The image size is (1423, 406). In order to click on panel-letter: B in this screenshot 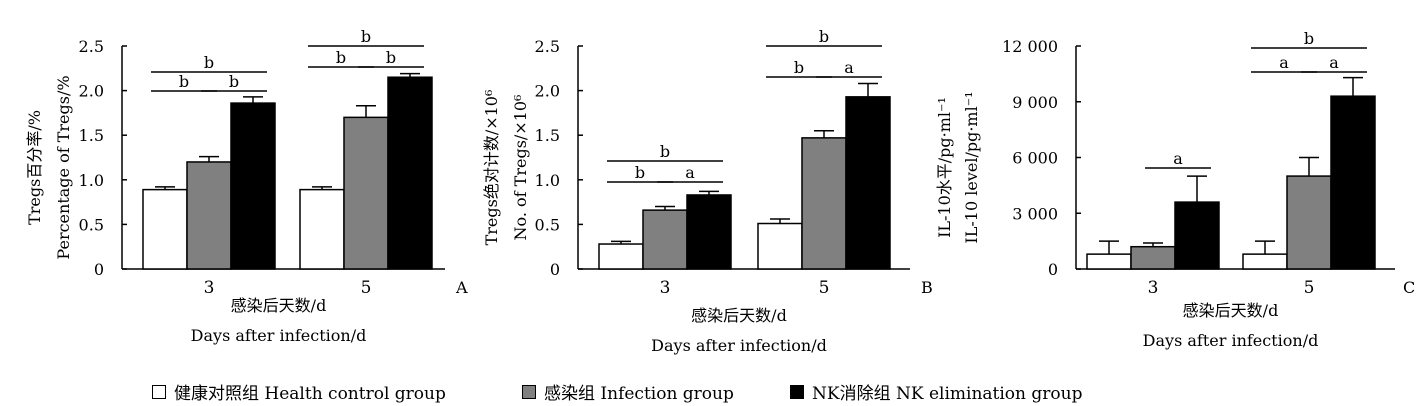, I will do `click(927, 287)`.